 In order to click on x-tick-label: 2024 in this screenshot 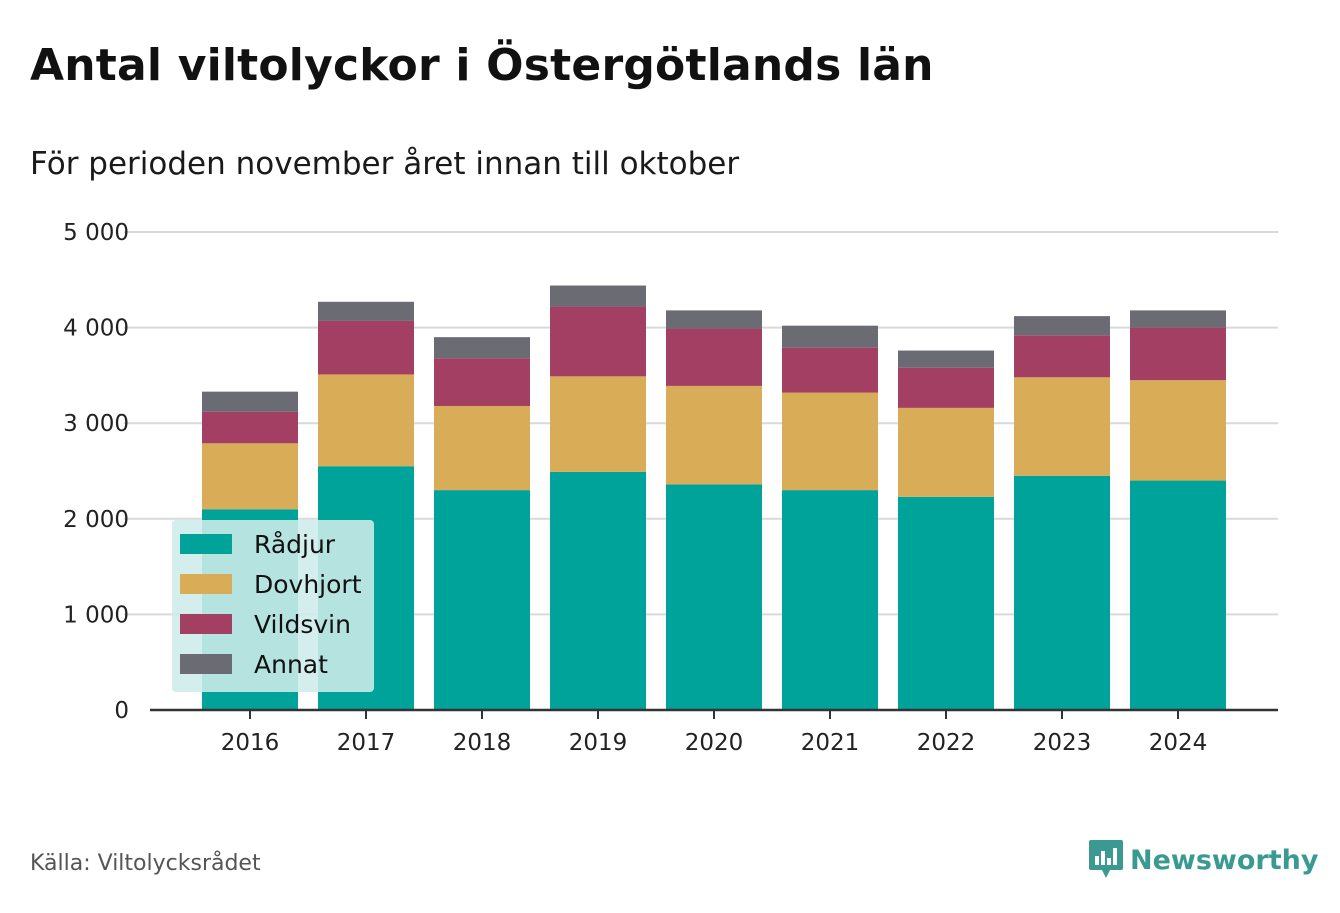, I will do `click(1178, 743)`.